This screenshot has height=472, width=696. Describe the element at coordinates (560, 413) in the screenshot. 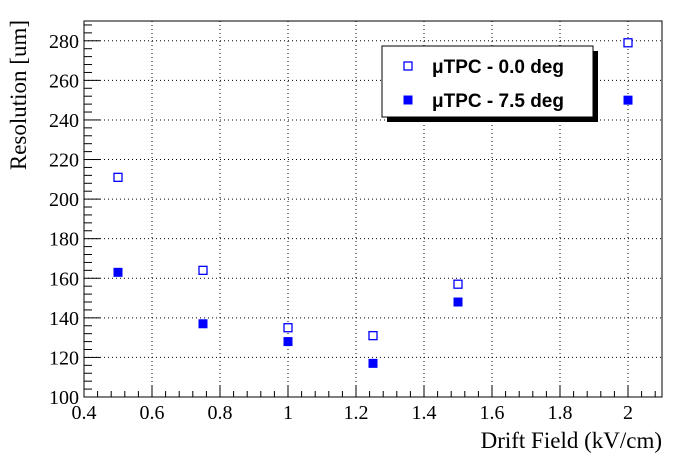

I see `x-tick-label: 1.8` at that location.